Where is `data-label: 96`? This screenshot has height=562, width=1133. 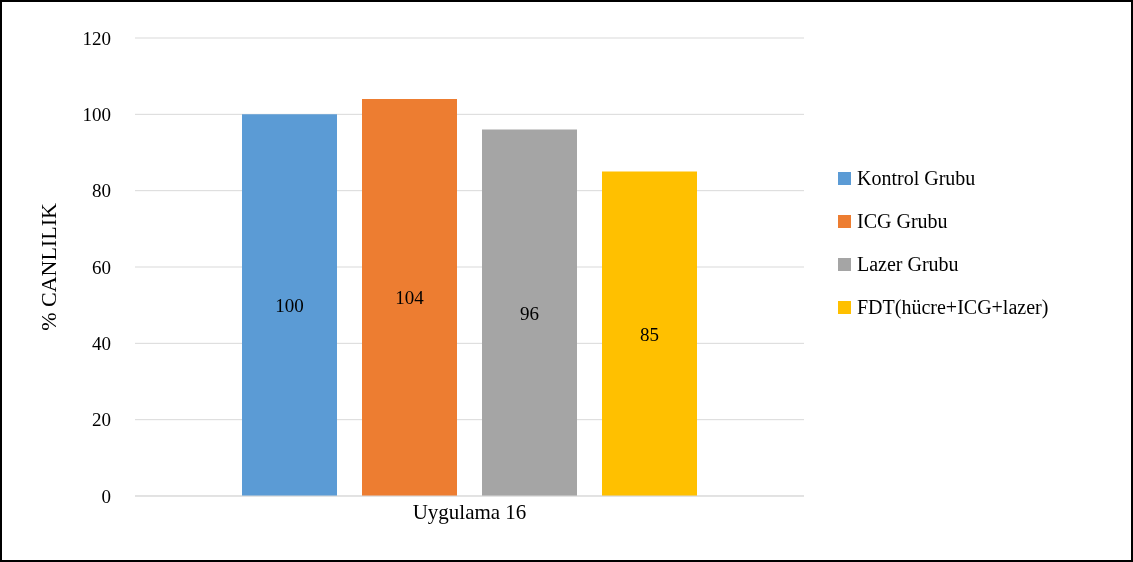 data-label: 96 is located at coordinates (529, 313).